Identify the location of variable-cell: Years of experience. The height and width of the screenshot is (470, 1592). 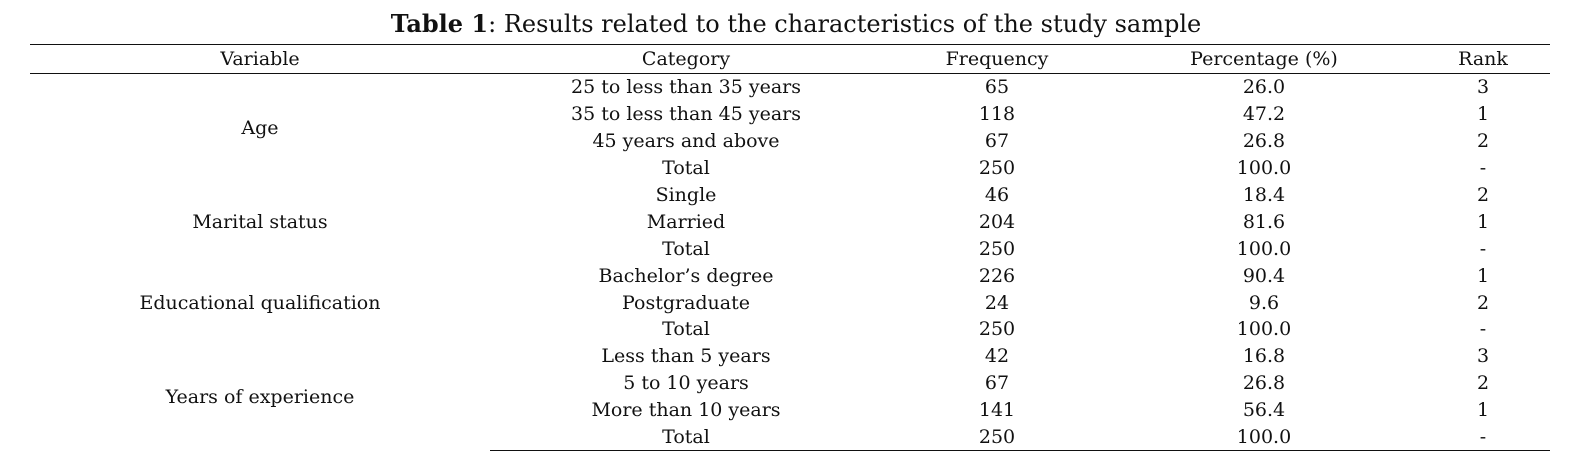
(260, 396).